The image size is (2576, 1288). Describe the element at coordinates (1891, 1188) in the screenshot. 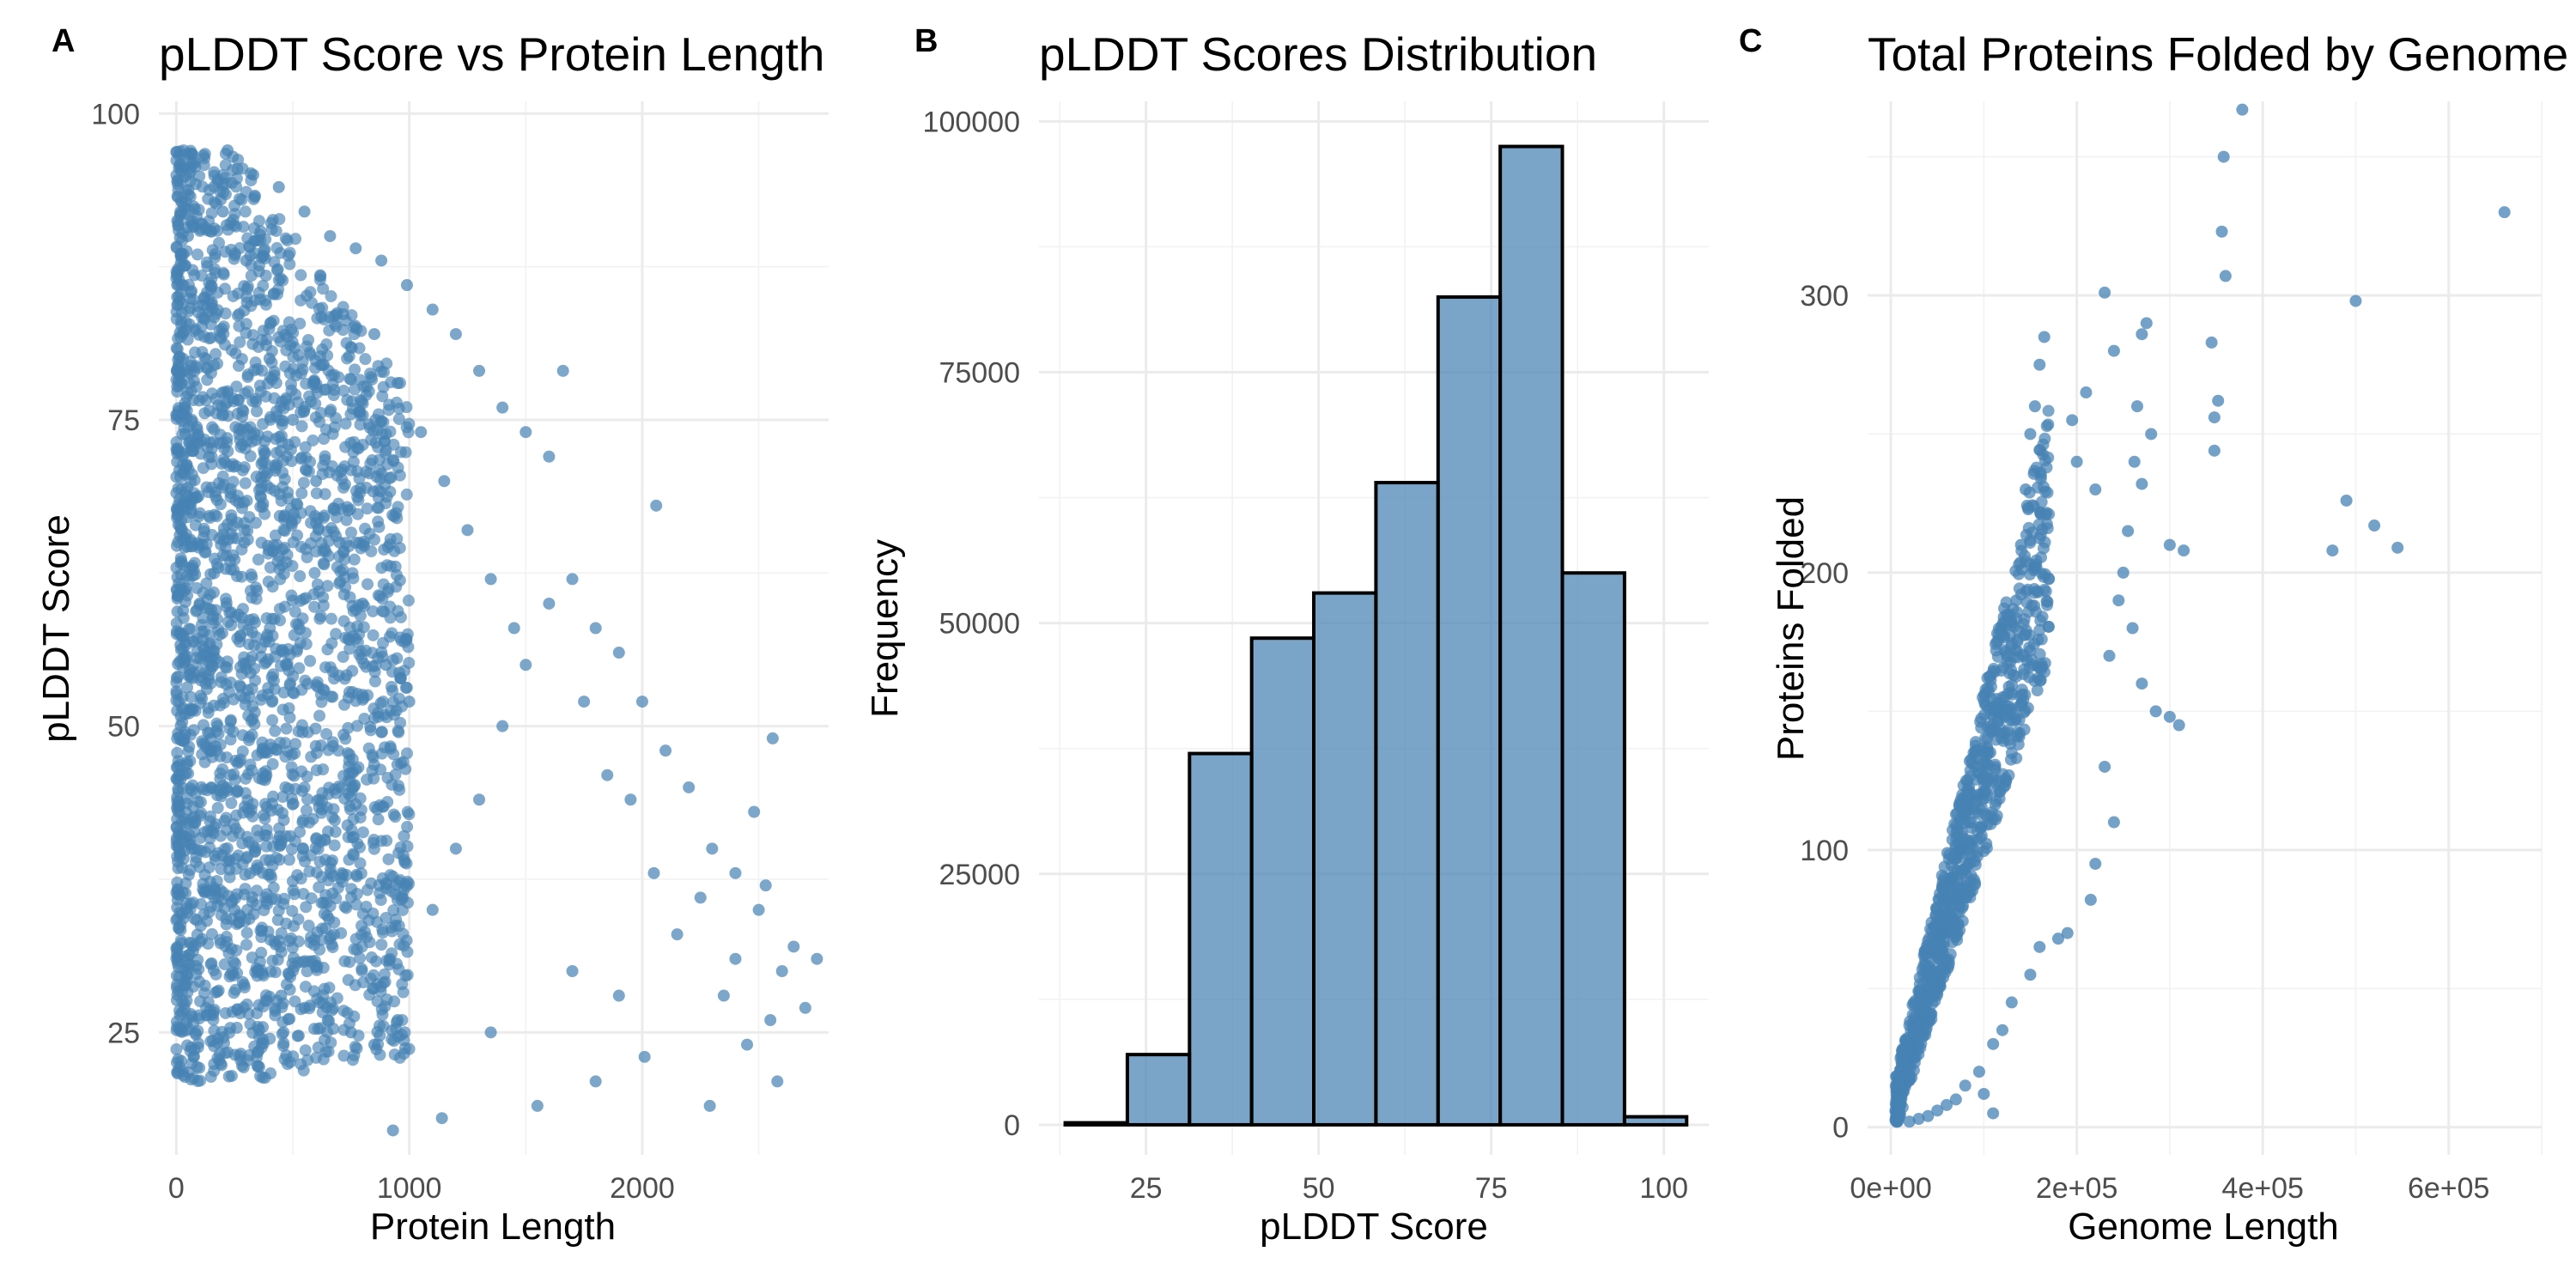

I see `x-tick-label: 0e+00` at that location.